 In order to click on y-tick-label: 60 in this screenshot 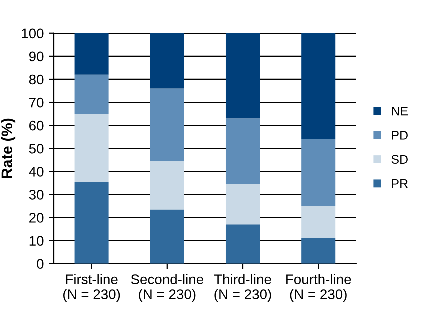, I will do `click(37, 125)`.